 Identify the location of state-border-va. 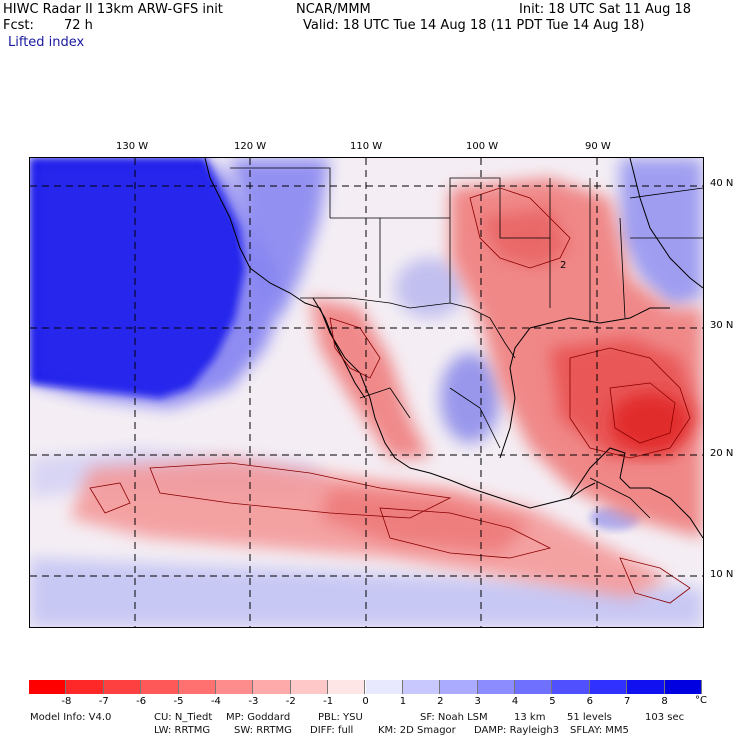
(666, 193).